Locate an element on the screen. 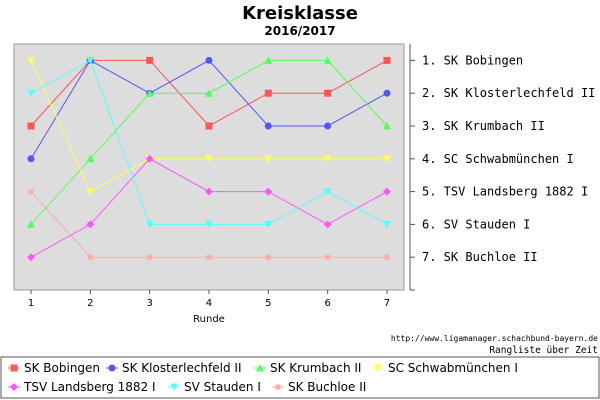 The height and width of the screenshot is (400, 600). x-axis-title: Runde is located at coordinates (209, 319).